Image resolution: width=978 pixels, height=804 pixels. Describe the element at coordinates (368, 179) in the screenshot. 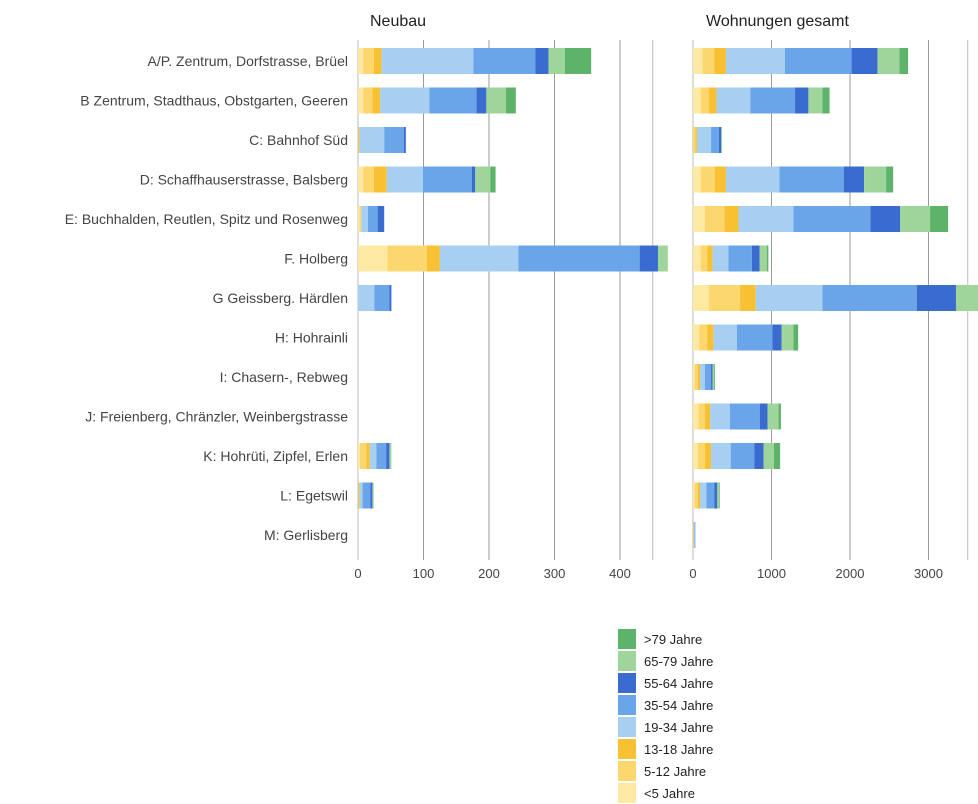

I see `bar-segment-panel0-row3-5-12-jahre` at that location.